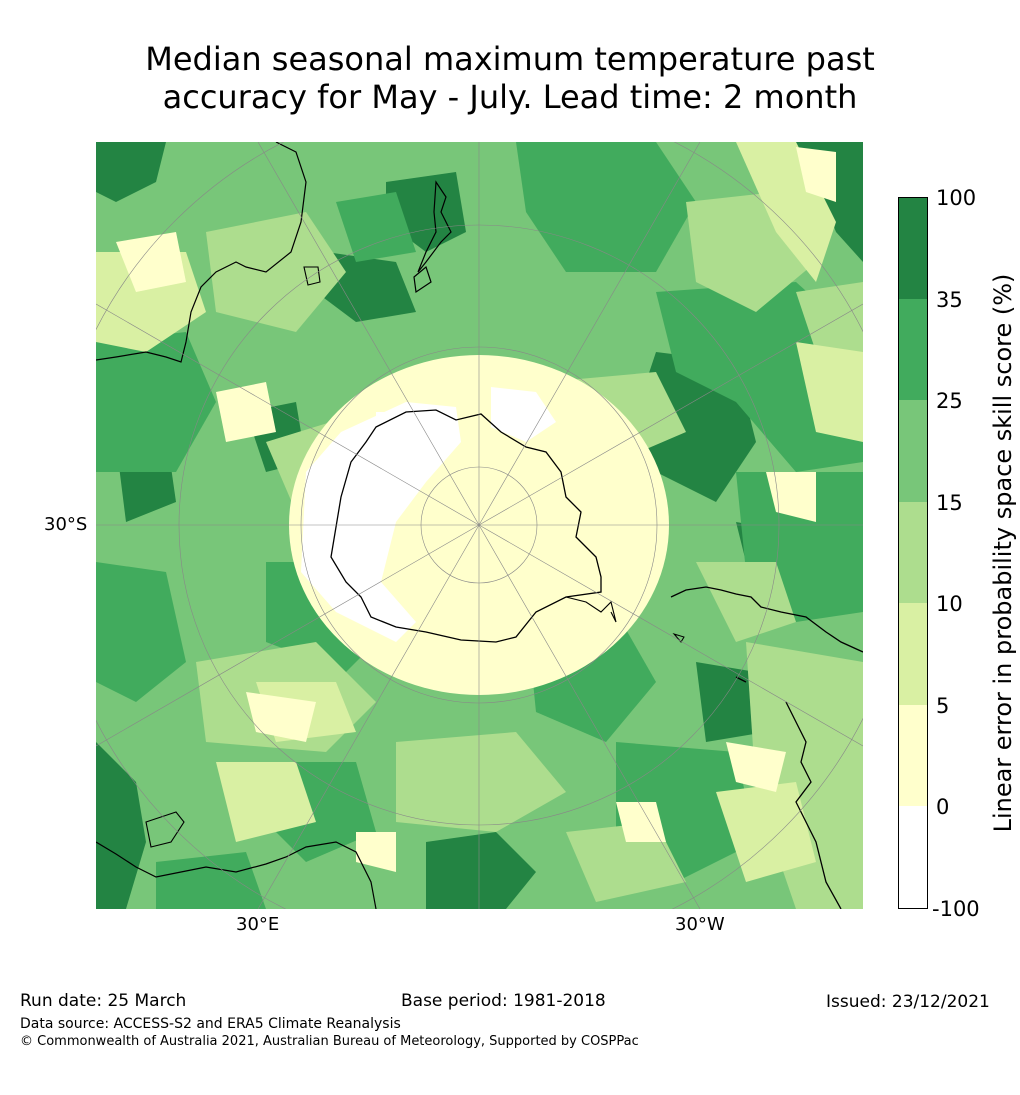 The image size is (1020, 1095). What do you see at coordinates (678, 638) in the screenshot?
I see `falkland-islands` at bounding box center [678, 638].